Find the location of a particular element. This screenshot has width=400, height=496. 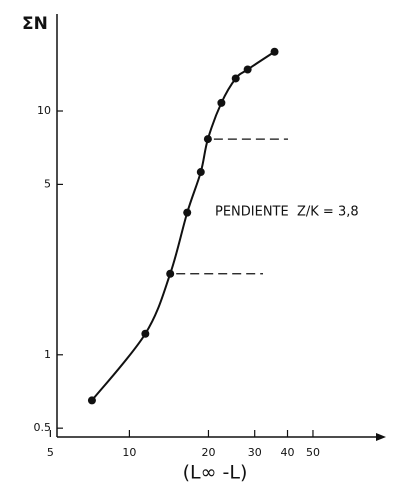

x-tick-label: 50 is located at coordinates (313, 452).